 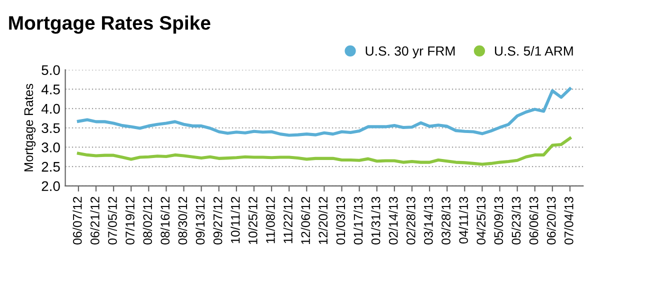 What do you see at coordinates (235, 220) in the screenshot?
I see `x-tick-label: 10/11/12` at bounding box center [235, 220].